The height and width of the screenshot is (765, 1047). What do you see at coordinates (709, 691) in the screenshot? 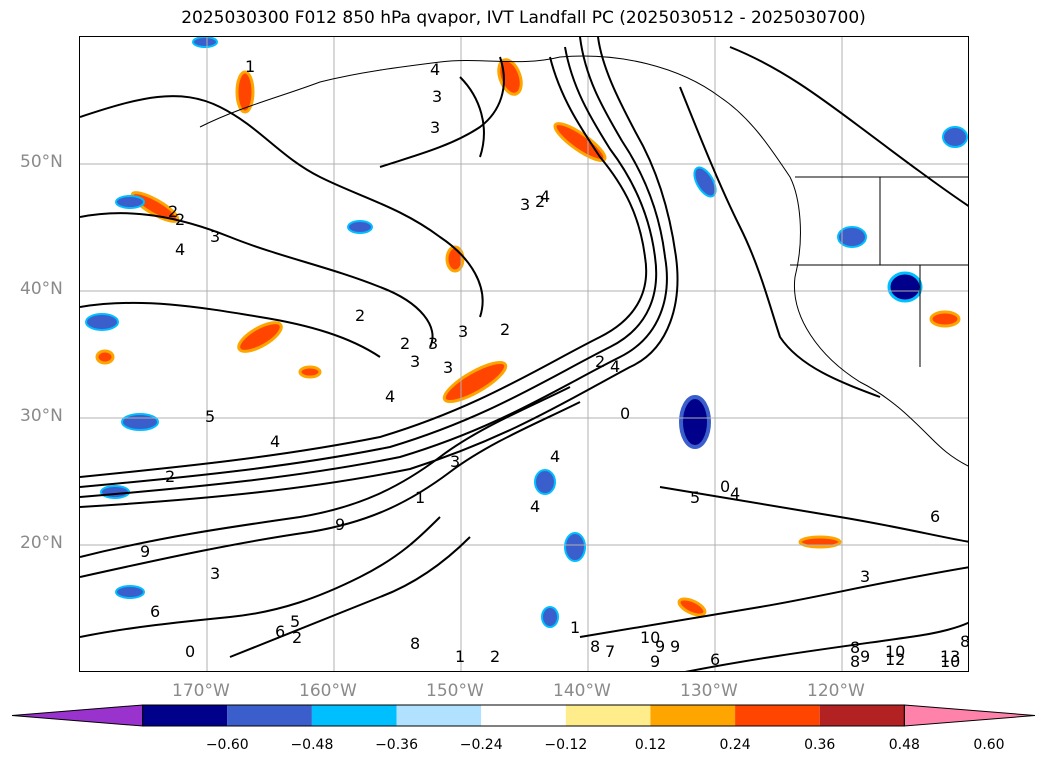
I see `lon-label-130w: 130°W` at bounding box center [709, 691].